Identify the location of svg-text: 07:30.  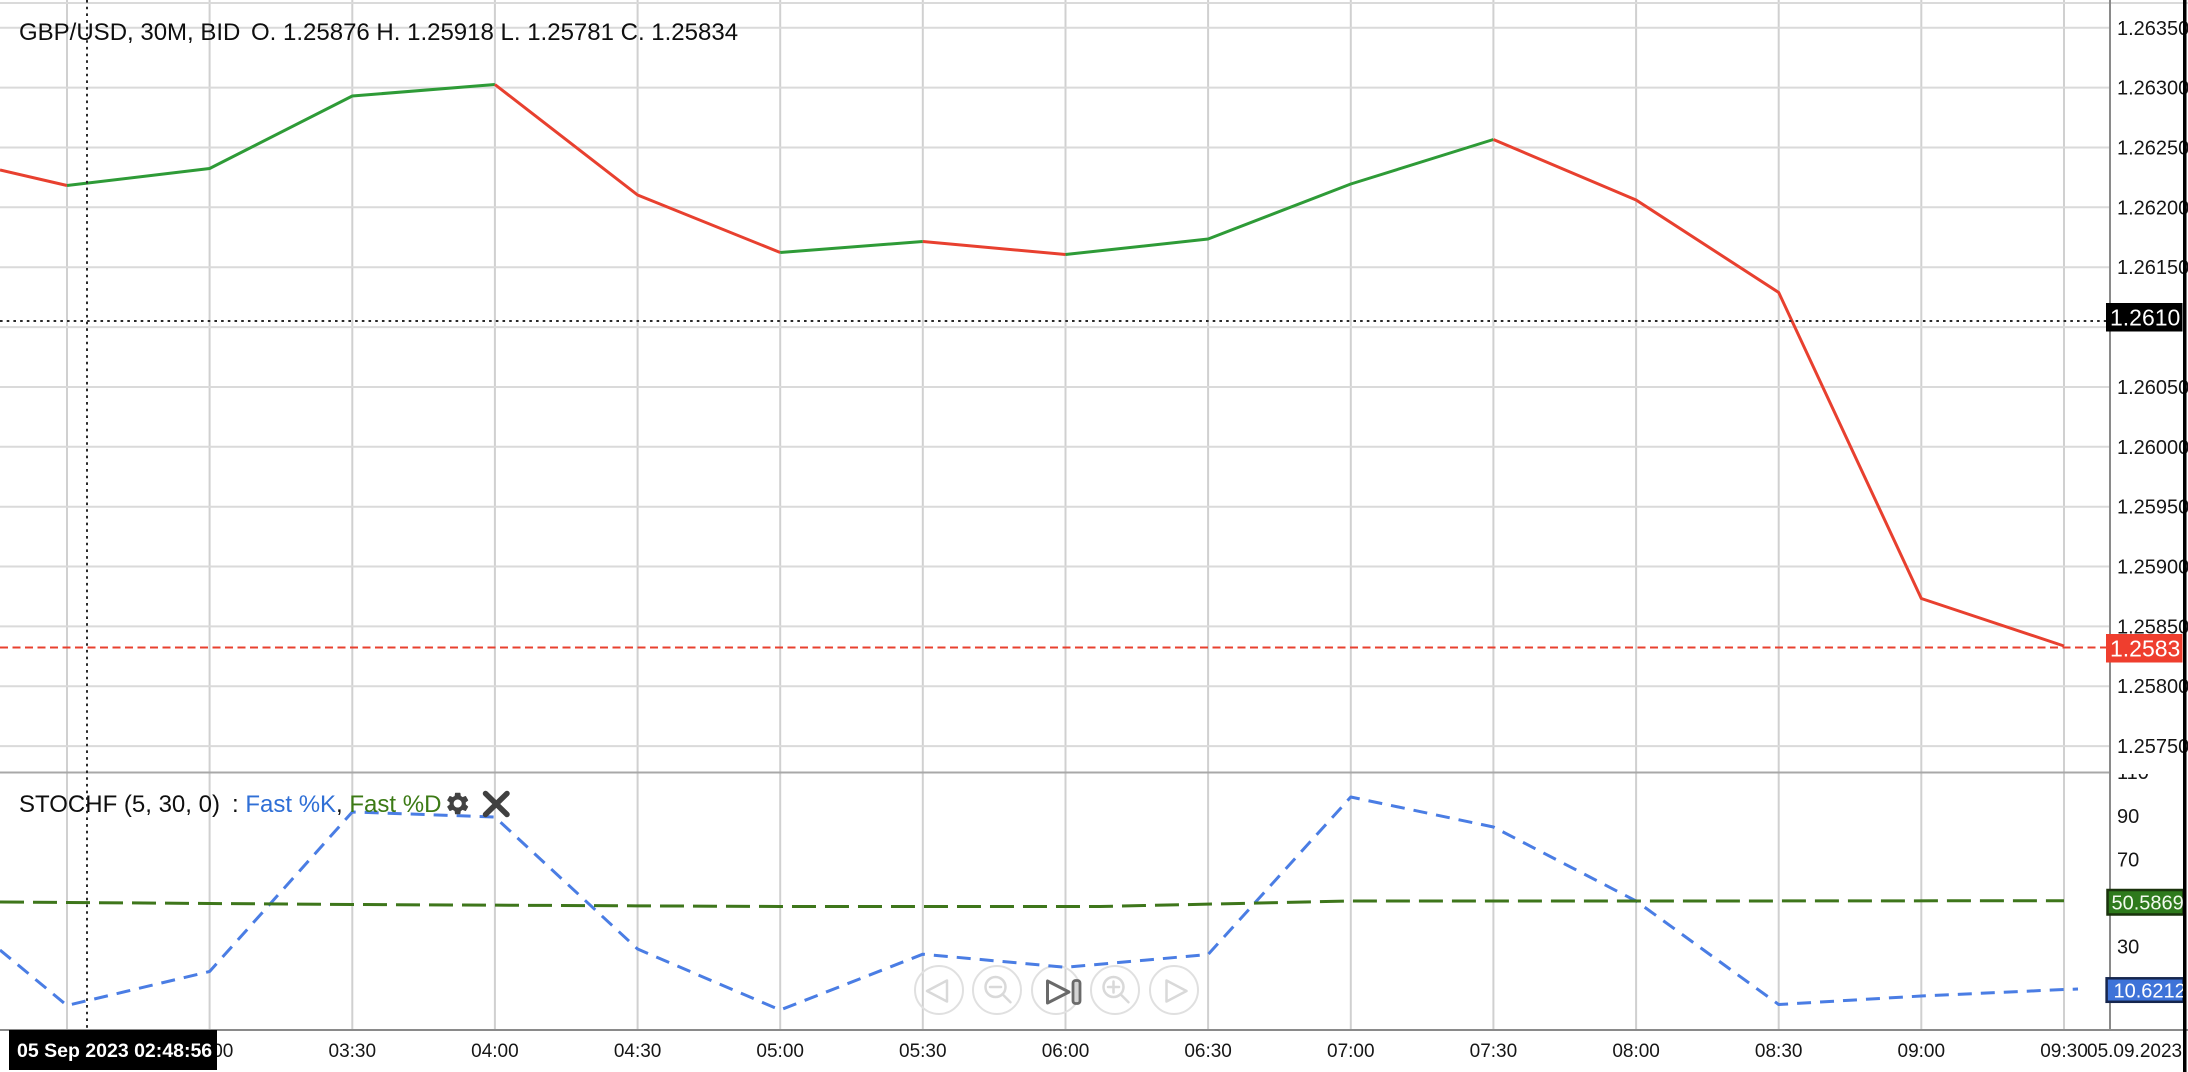
(1494, 1051).